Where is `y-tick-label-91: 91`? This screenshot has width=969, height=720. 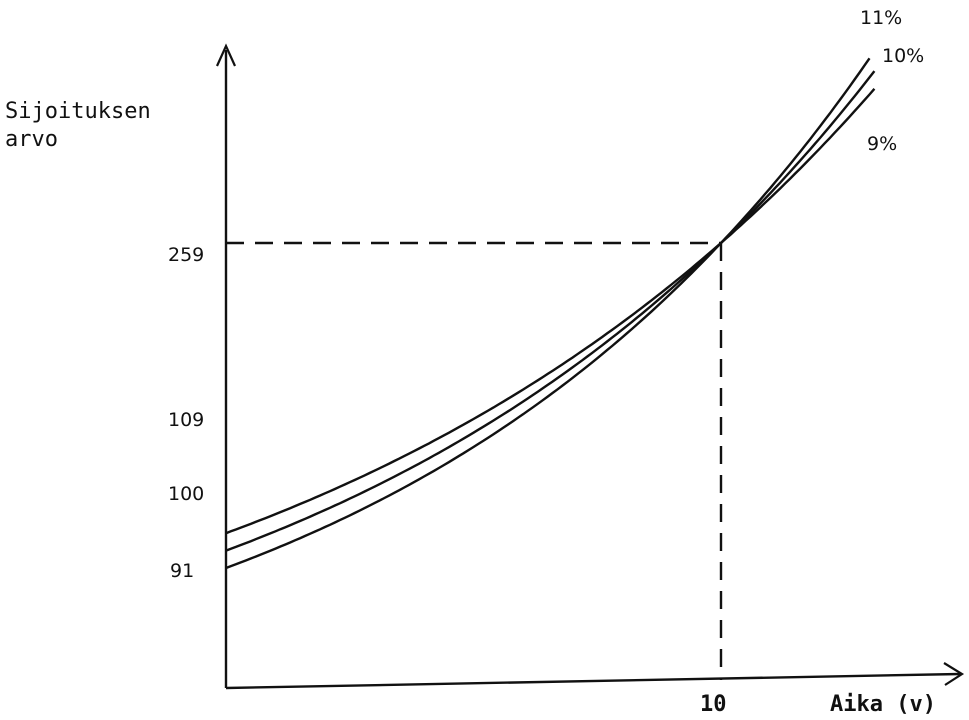
y-tick-label-91: 91 is located at coordinates (182, 571).